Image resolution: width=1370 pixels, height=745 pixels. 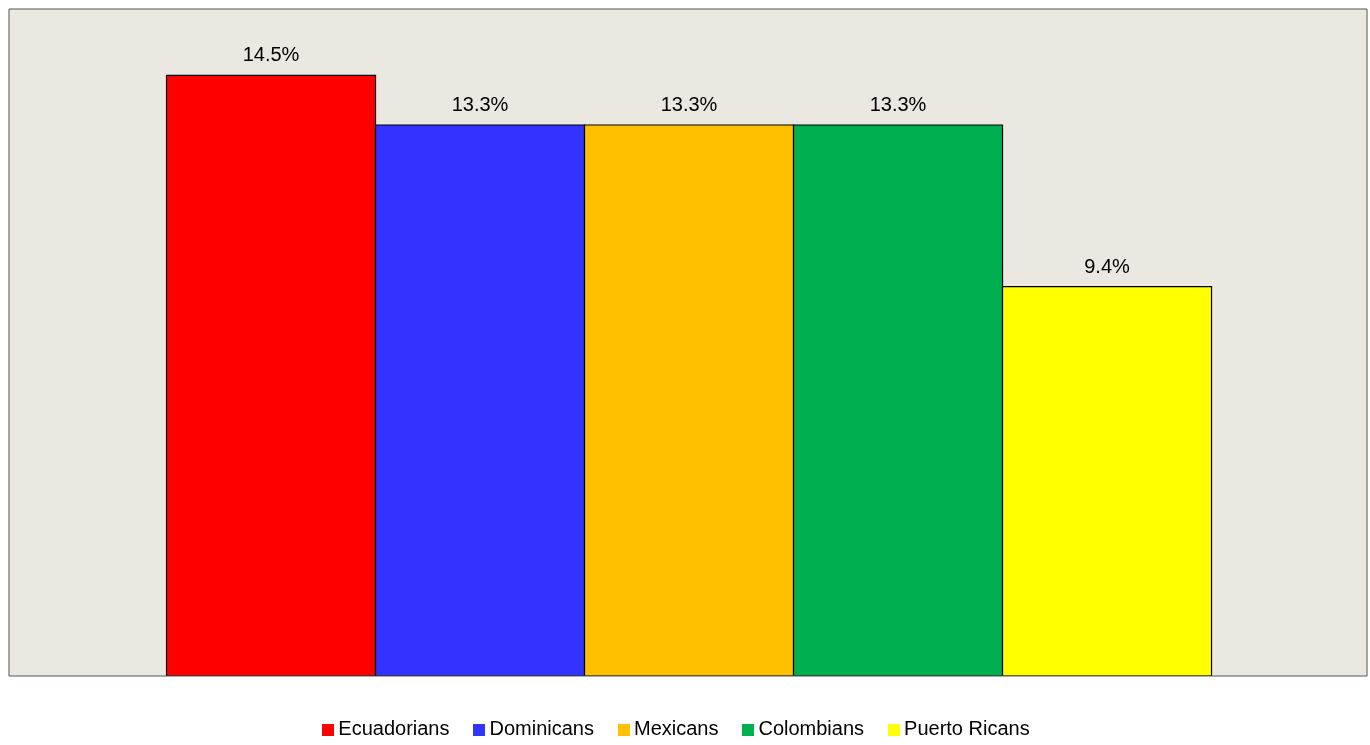 What do you see at coordinates (1107, 265) in the screenshot?
I see `data-label: 9.4%` at bounding box center [1107, 265].